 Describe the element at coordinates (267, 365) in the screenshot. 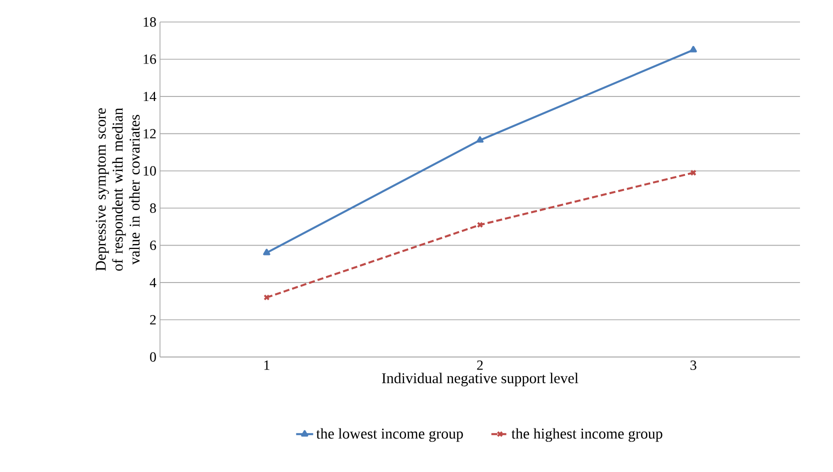

I see `x-tick-label: 1` at that location.